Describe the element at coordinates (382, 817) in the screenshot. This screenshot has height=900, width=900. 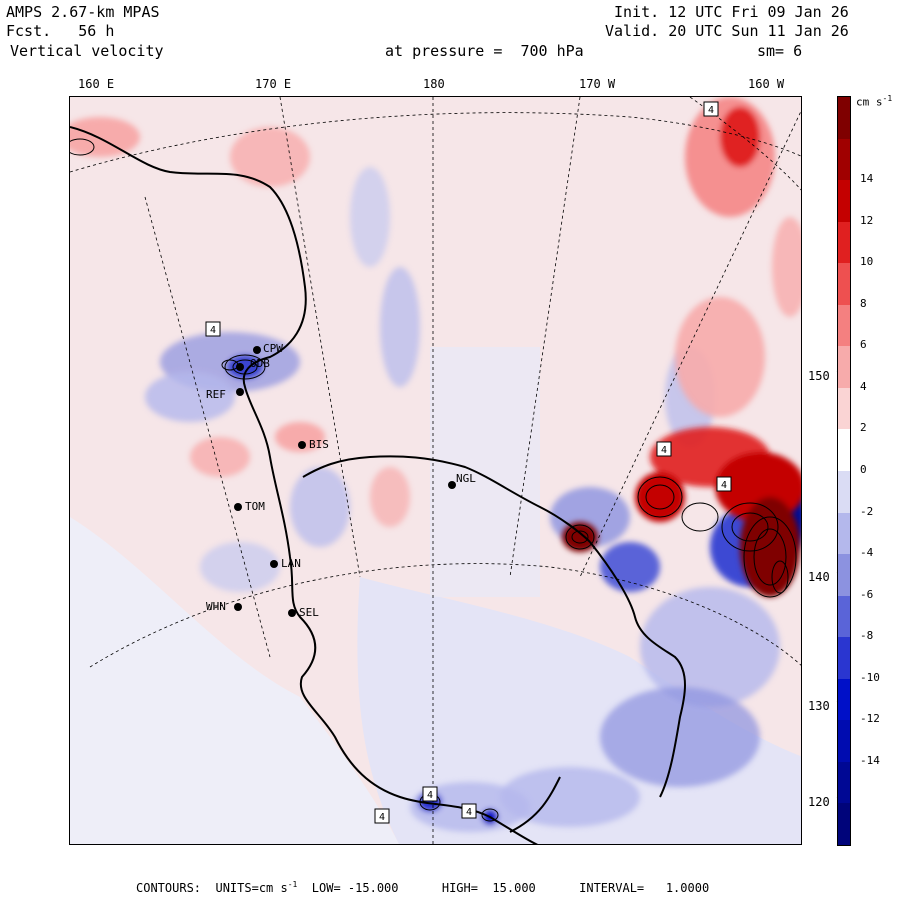
I see `box-label-5: 4` at that location.